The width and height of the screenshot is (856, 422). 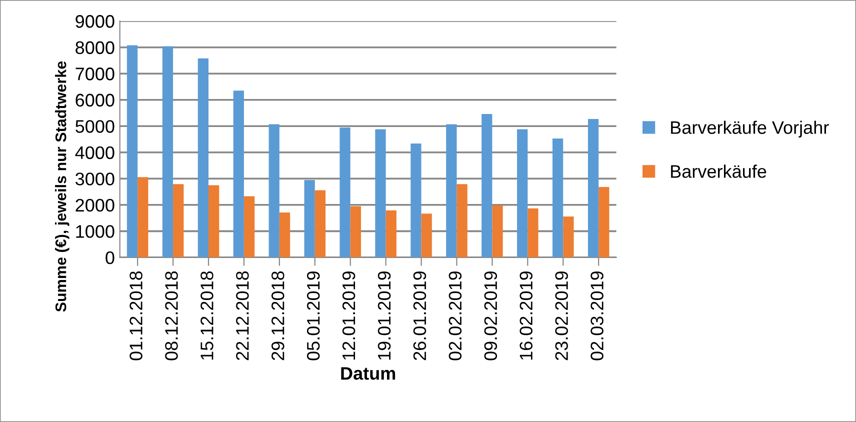 I want to click on x-tick-label: 01.12.2018, so click(x=136, y=315).